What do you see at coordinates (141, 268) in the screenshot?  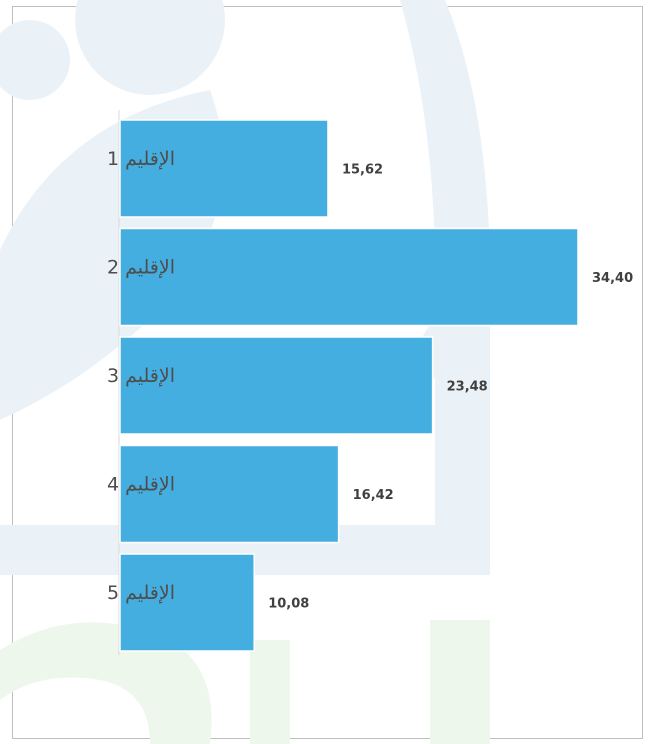 I see `category-label-2: الإقليم 2` at bounding box center [141, 268].